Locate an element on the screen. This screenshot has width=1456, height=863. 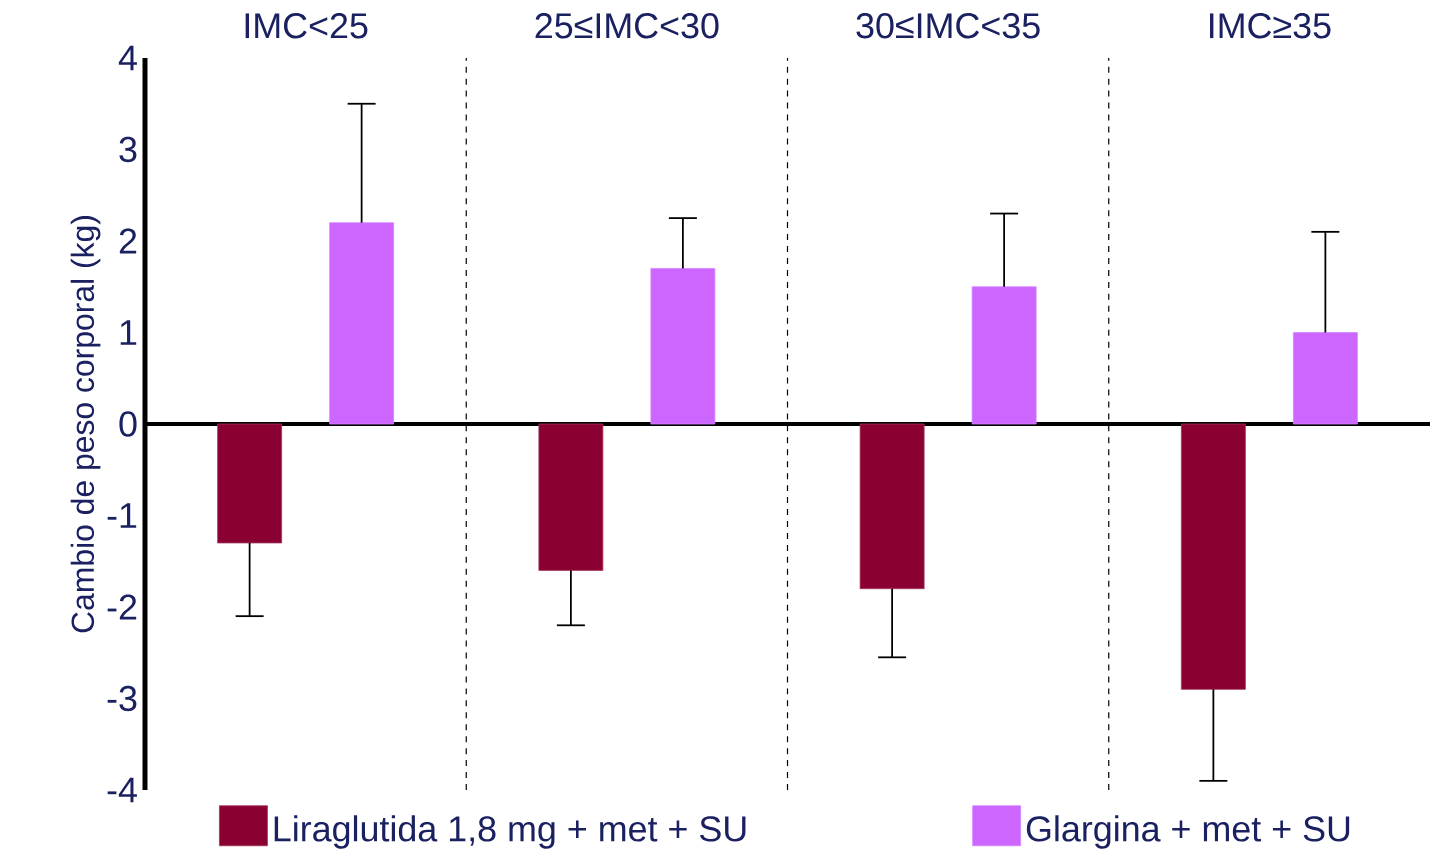
x-tick-label: IMC<25 is located at coordinates (306, 26).